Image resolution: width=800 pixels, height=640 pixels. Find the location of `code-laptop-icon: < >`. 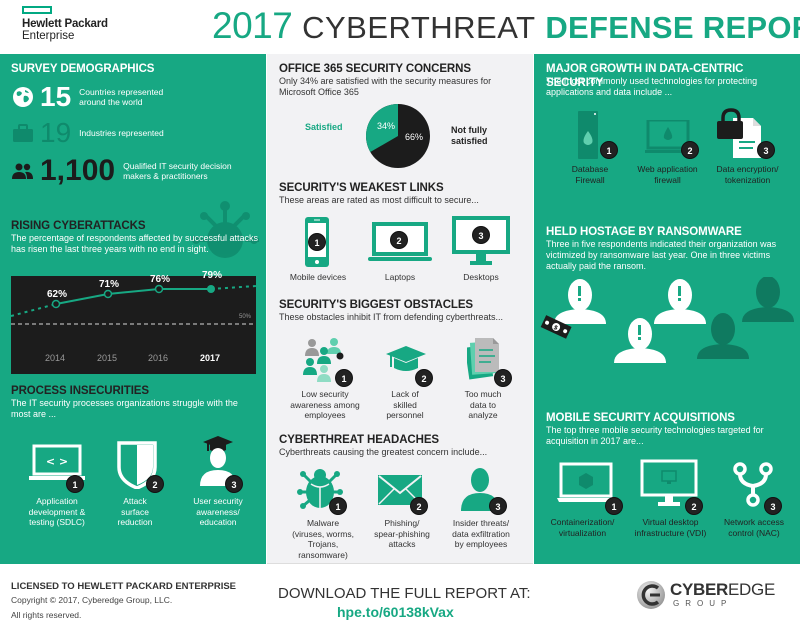

code-laptop-icon: < > is located at coordinates (57, 462).